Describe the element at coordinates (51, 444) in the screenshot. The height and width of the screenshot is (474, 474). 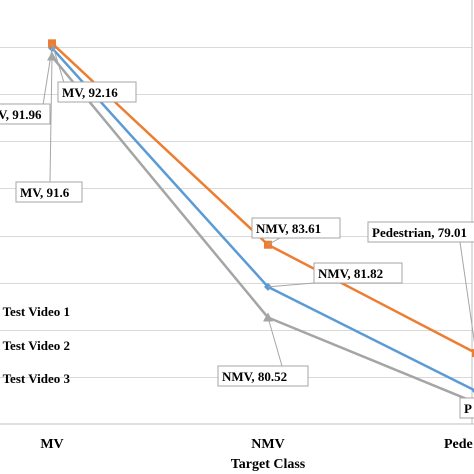
I see `x-tick-label: MV` at that location.